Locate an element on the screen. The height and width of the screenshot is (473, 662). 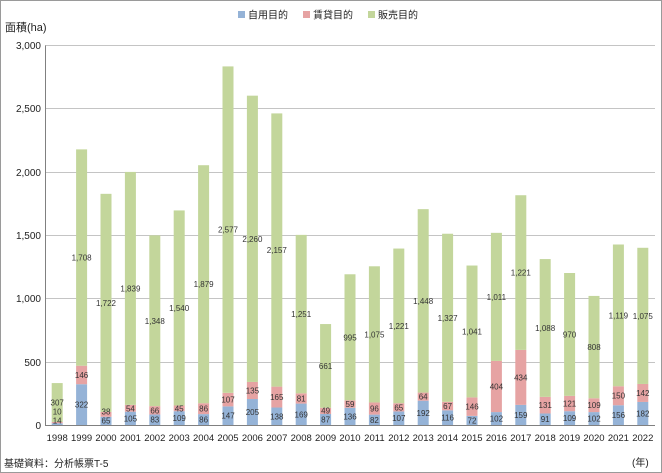
data-label: 1,879 is located at coordinates (204, 284).